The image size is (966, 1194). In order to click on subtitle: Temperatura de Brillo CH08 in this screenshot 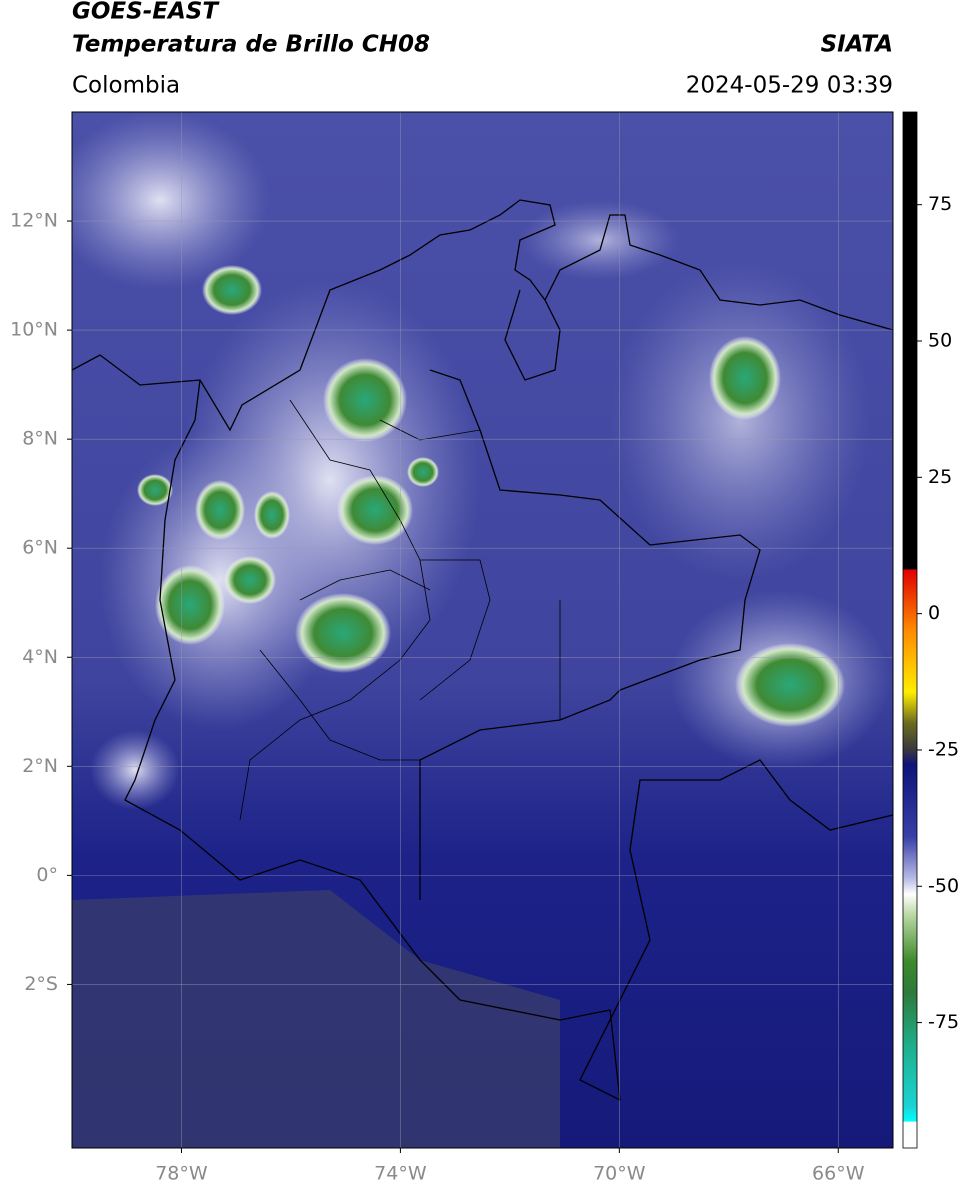, I will do `click(251, 45)`.